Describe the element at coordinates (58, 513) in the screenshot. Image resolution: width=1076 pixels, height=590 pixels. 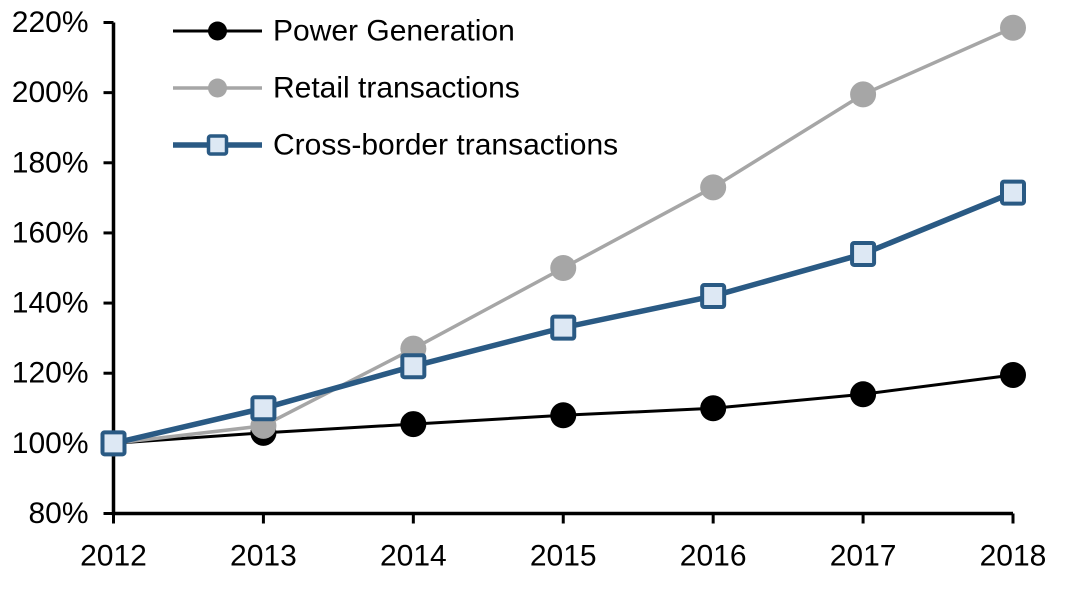
I see `y-axis-label: 80%` at that location.